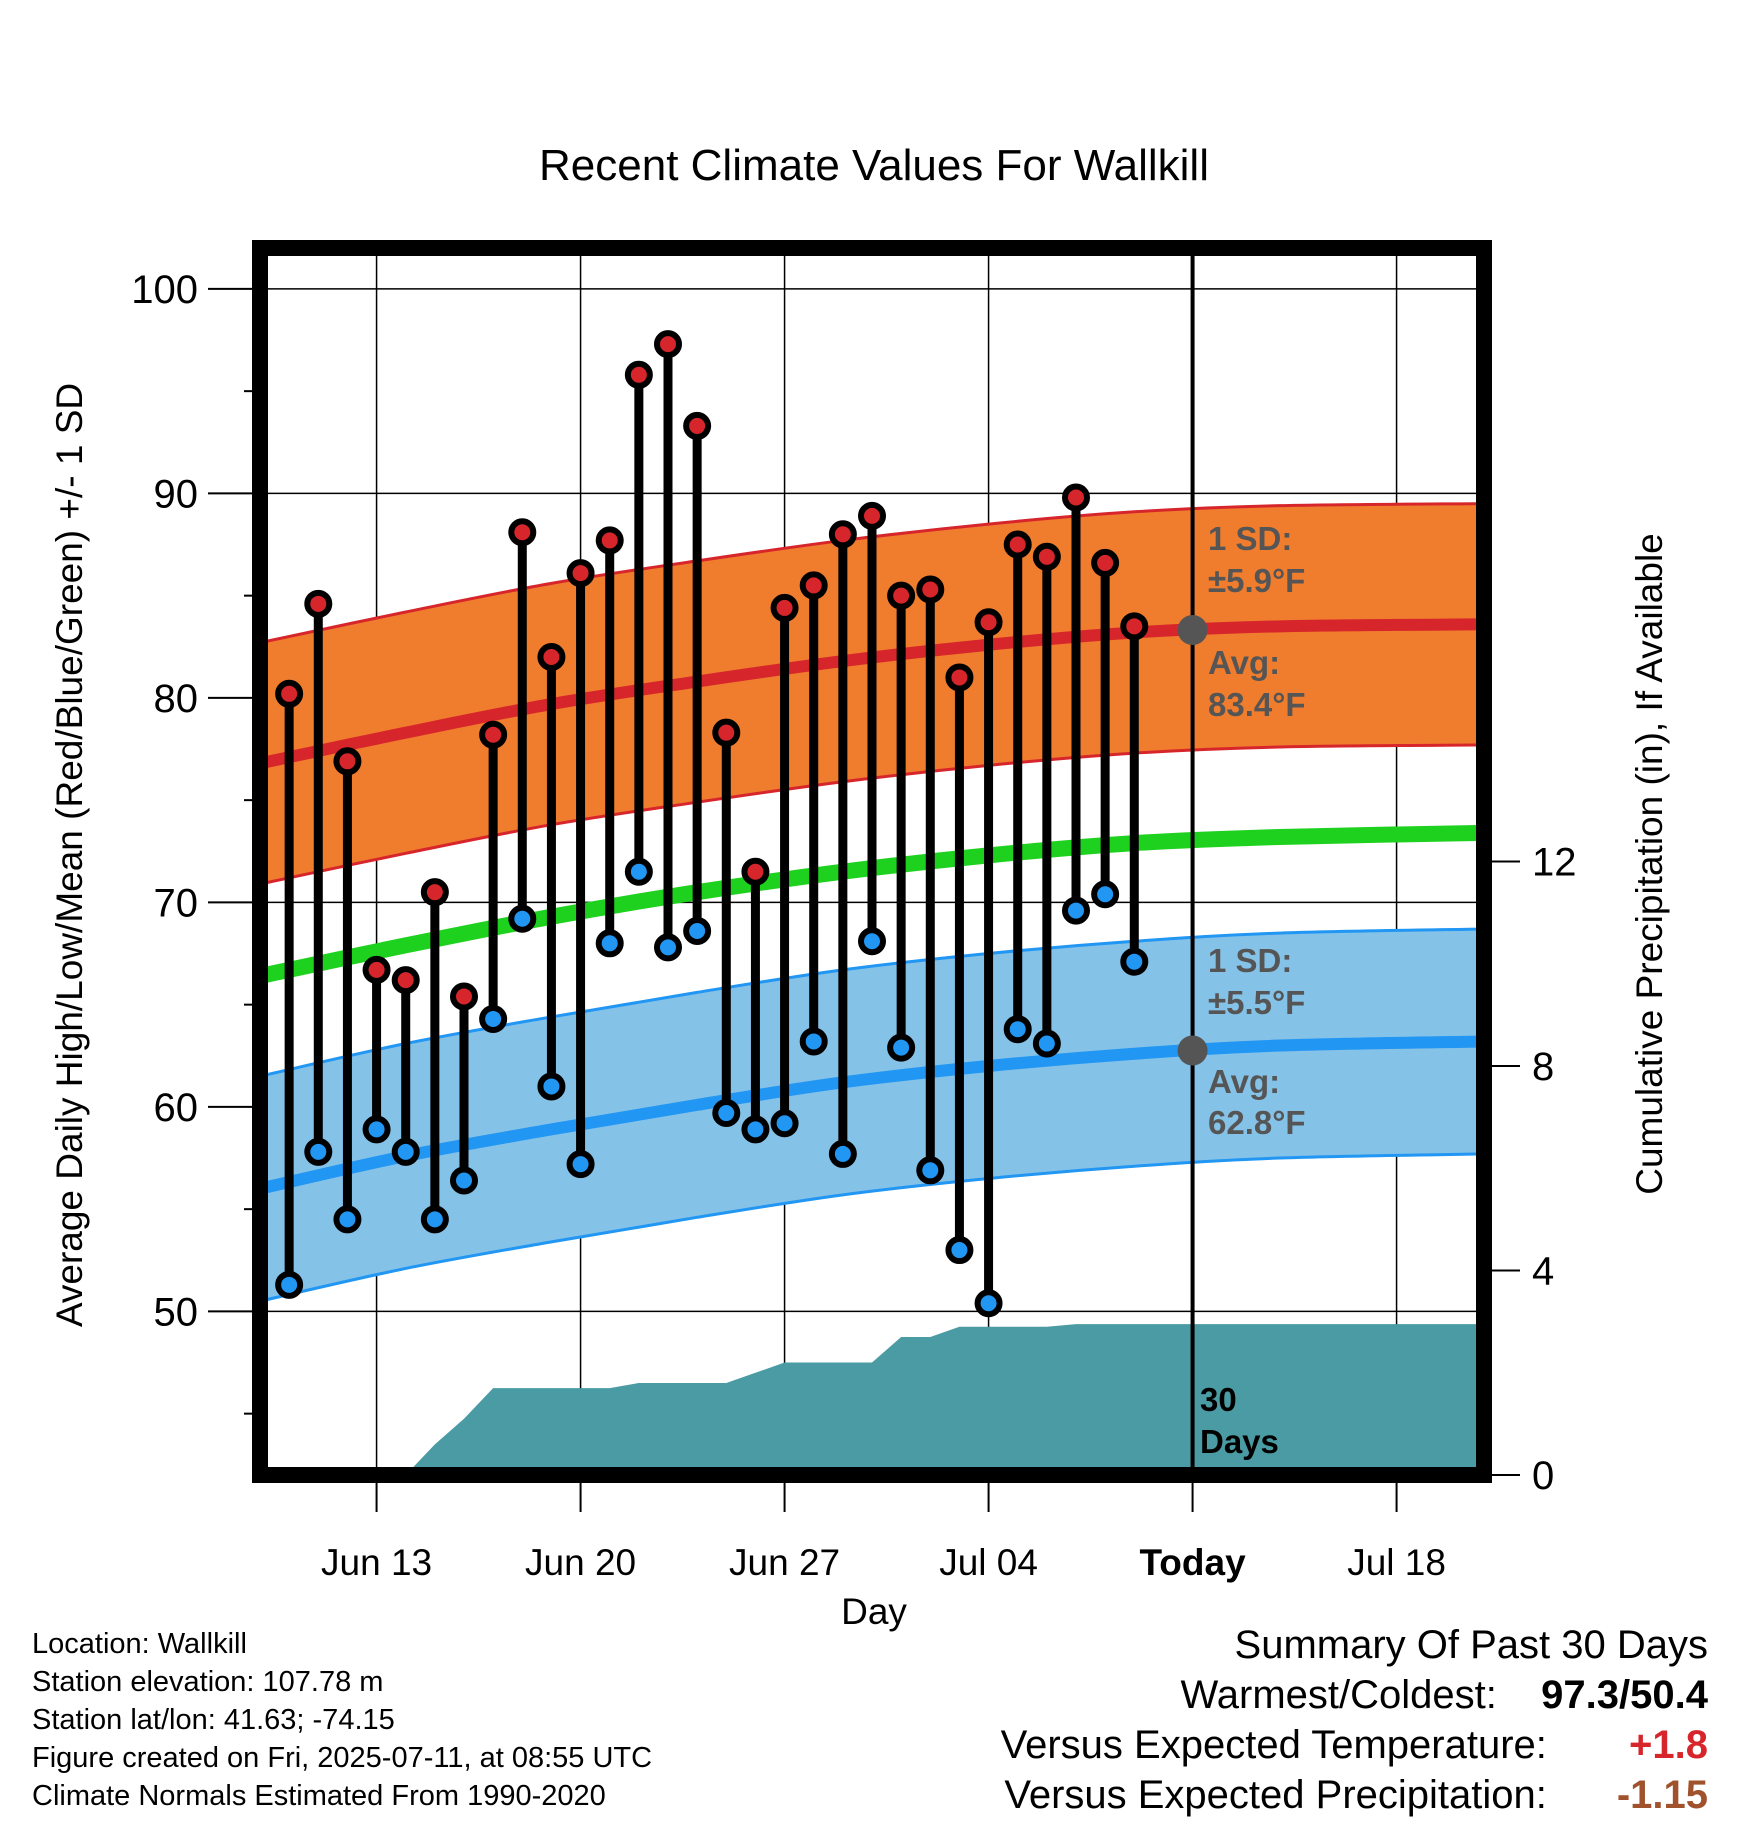  What do you see at coordinates (1543, 1067) in the screenshot?
I see `y2-tick-label: 8` at bounding box center [1543, 1067].